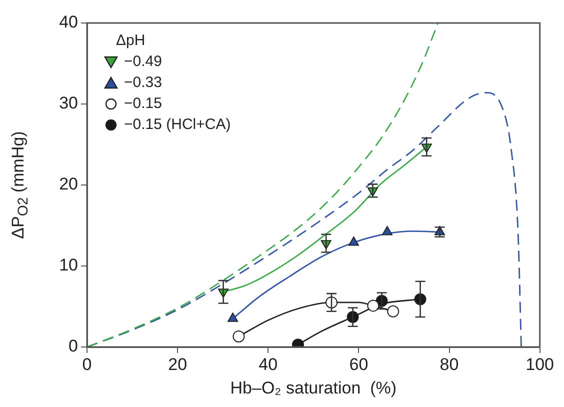 This screenshot has width=564, height=407. Describe the element at coordinates (68, 103) in the screenshot. I see `y-tick-label: 30` at that location.